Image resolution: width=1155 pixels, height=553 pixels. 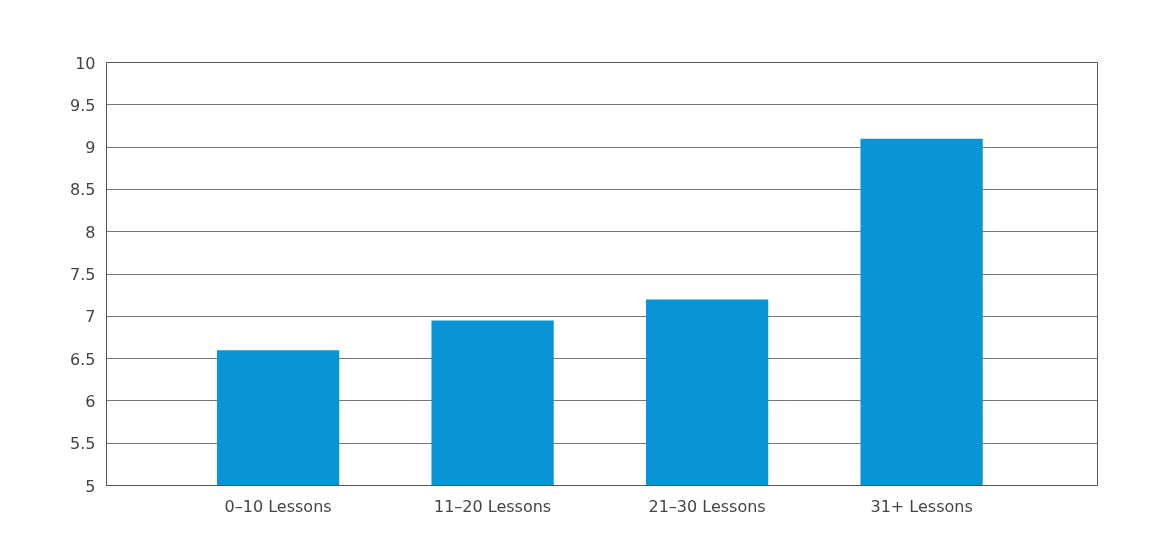 I want to click on x-tick-label: 11–20 Lessons, so click(x=492, y=506).